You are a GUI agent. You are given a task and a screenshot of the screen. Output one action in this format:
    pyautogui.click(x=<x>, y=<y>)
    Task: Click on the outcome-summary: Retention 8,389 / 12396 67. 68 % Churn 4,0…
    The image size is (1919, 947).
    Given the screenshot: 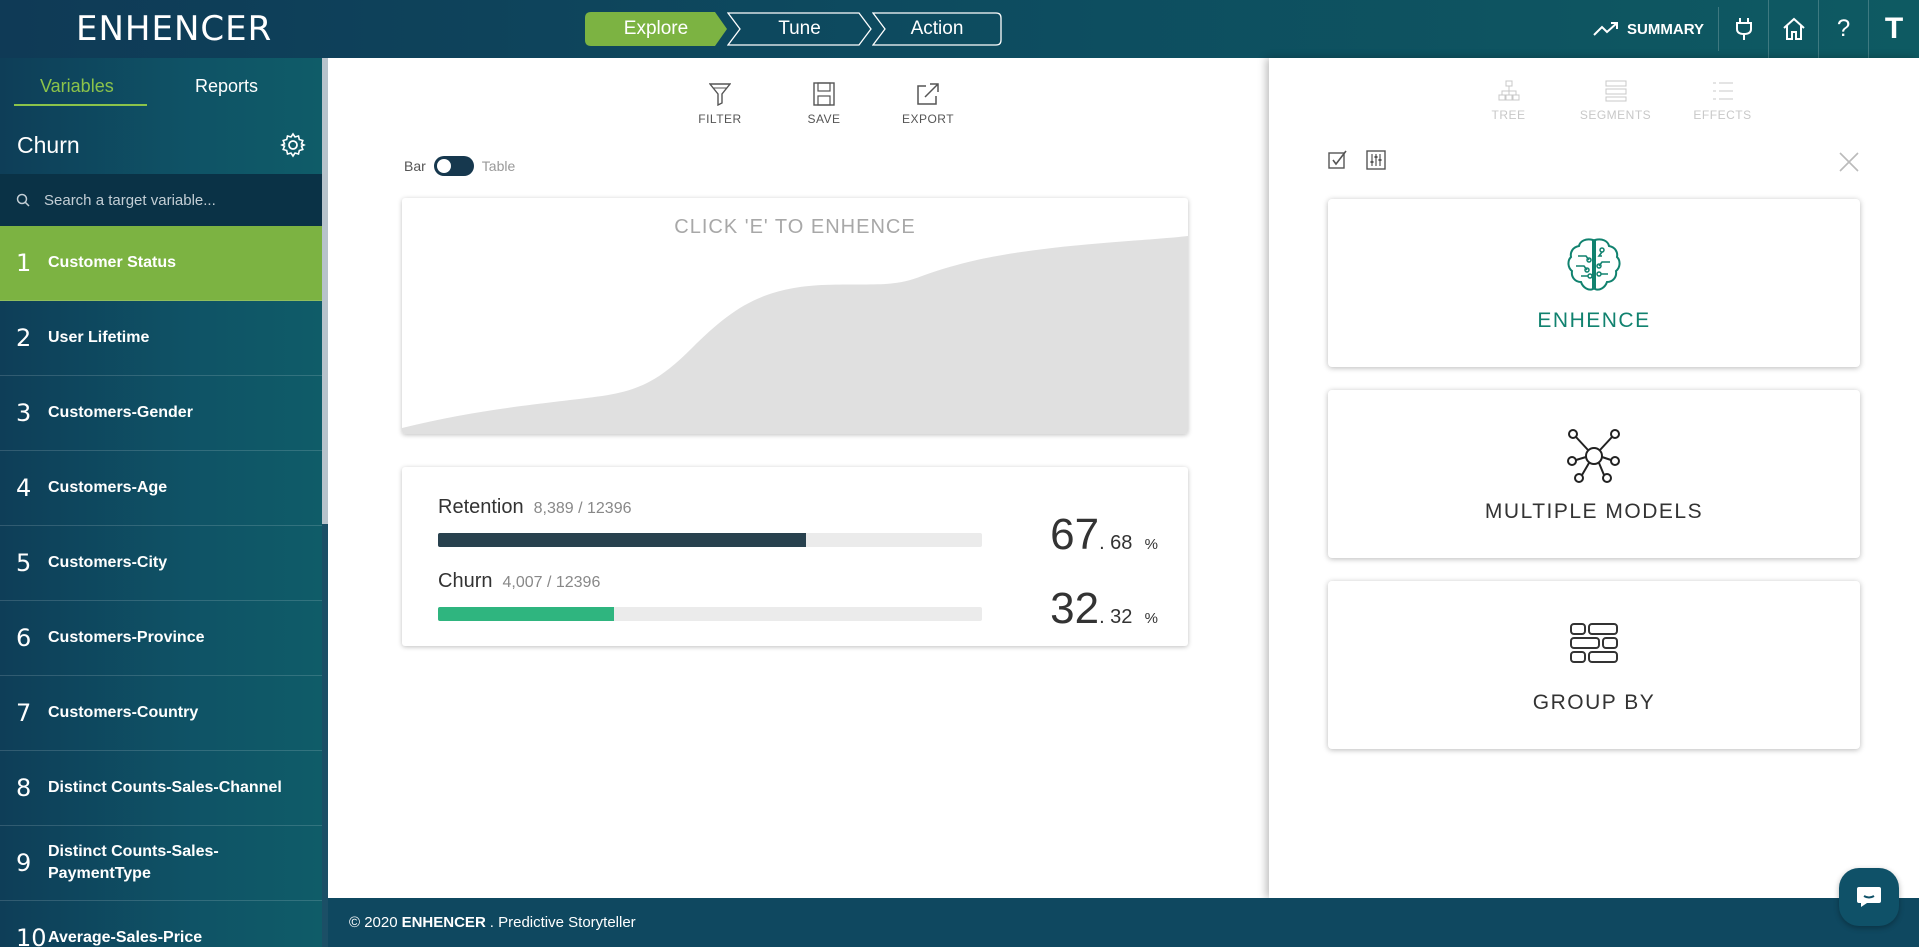 What is the action you would take?
    pyautogui.click(x=795, y=556)
    